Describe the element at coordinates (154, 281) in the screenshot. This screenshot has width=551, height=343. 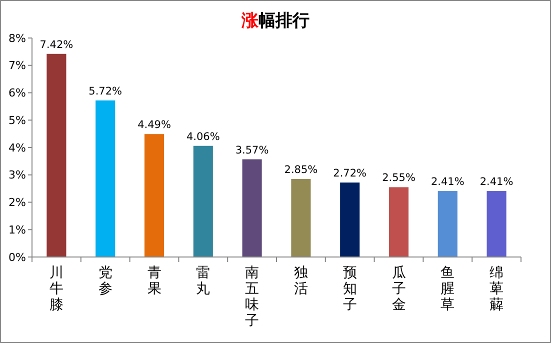
I see `x-tick-label: 青果` at that location.